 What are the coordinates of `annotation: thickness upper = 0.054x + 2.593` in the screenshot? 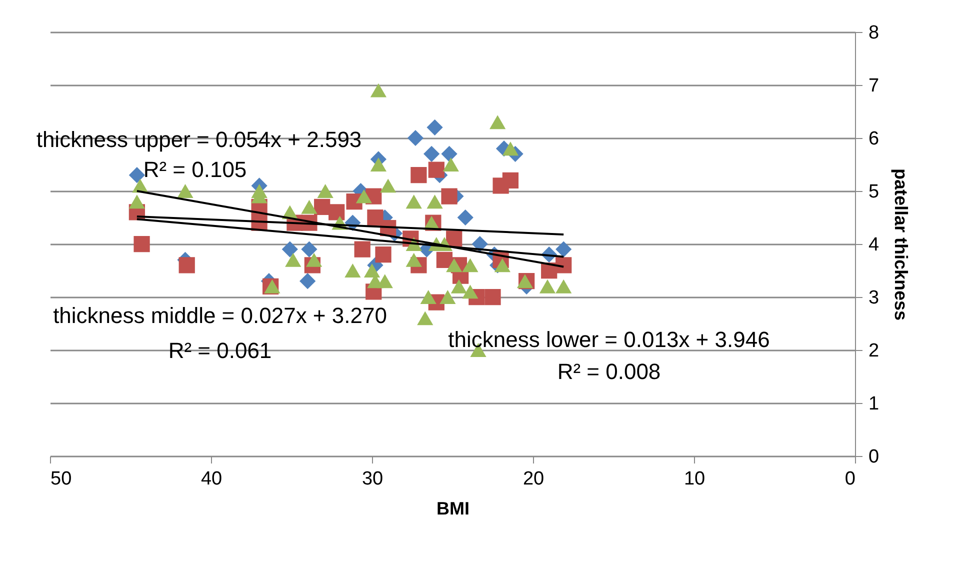 It's located at (199, 139).